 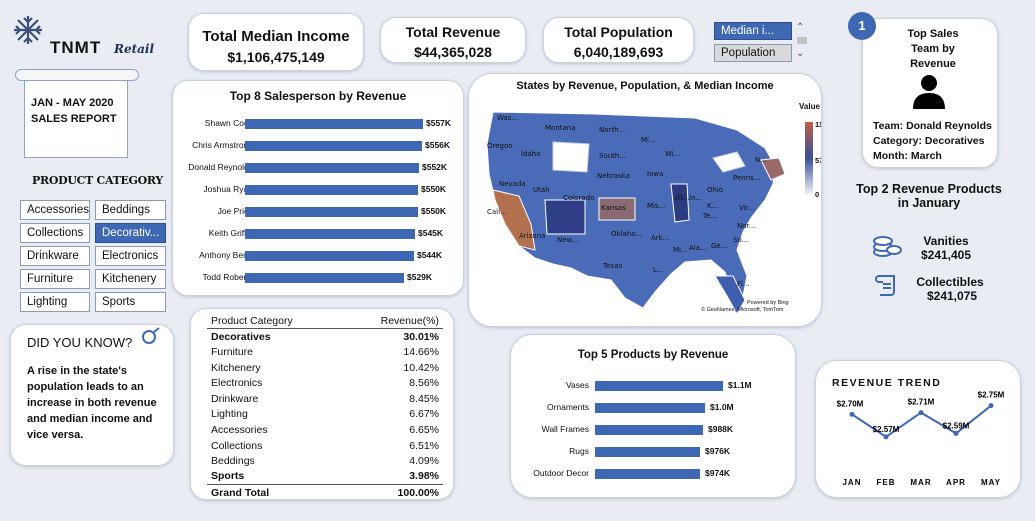 I want to click on kpi-population-value: 6,040,189,693, so click(x=618, y=52).